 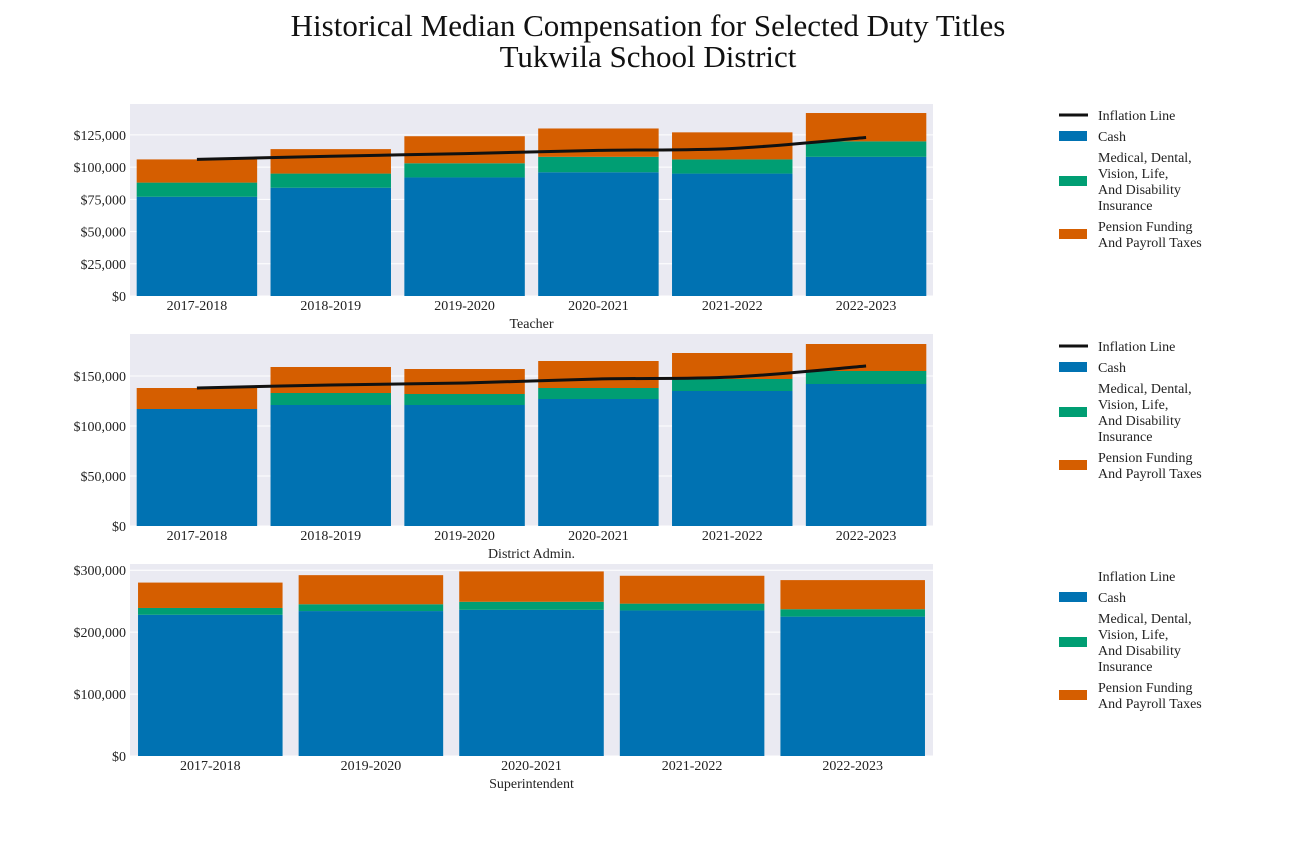 What do you see at coordinates (531, 784) in the screenshot?
I see `x-axis-label: Superintendent` at bounding box center [531, 784].